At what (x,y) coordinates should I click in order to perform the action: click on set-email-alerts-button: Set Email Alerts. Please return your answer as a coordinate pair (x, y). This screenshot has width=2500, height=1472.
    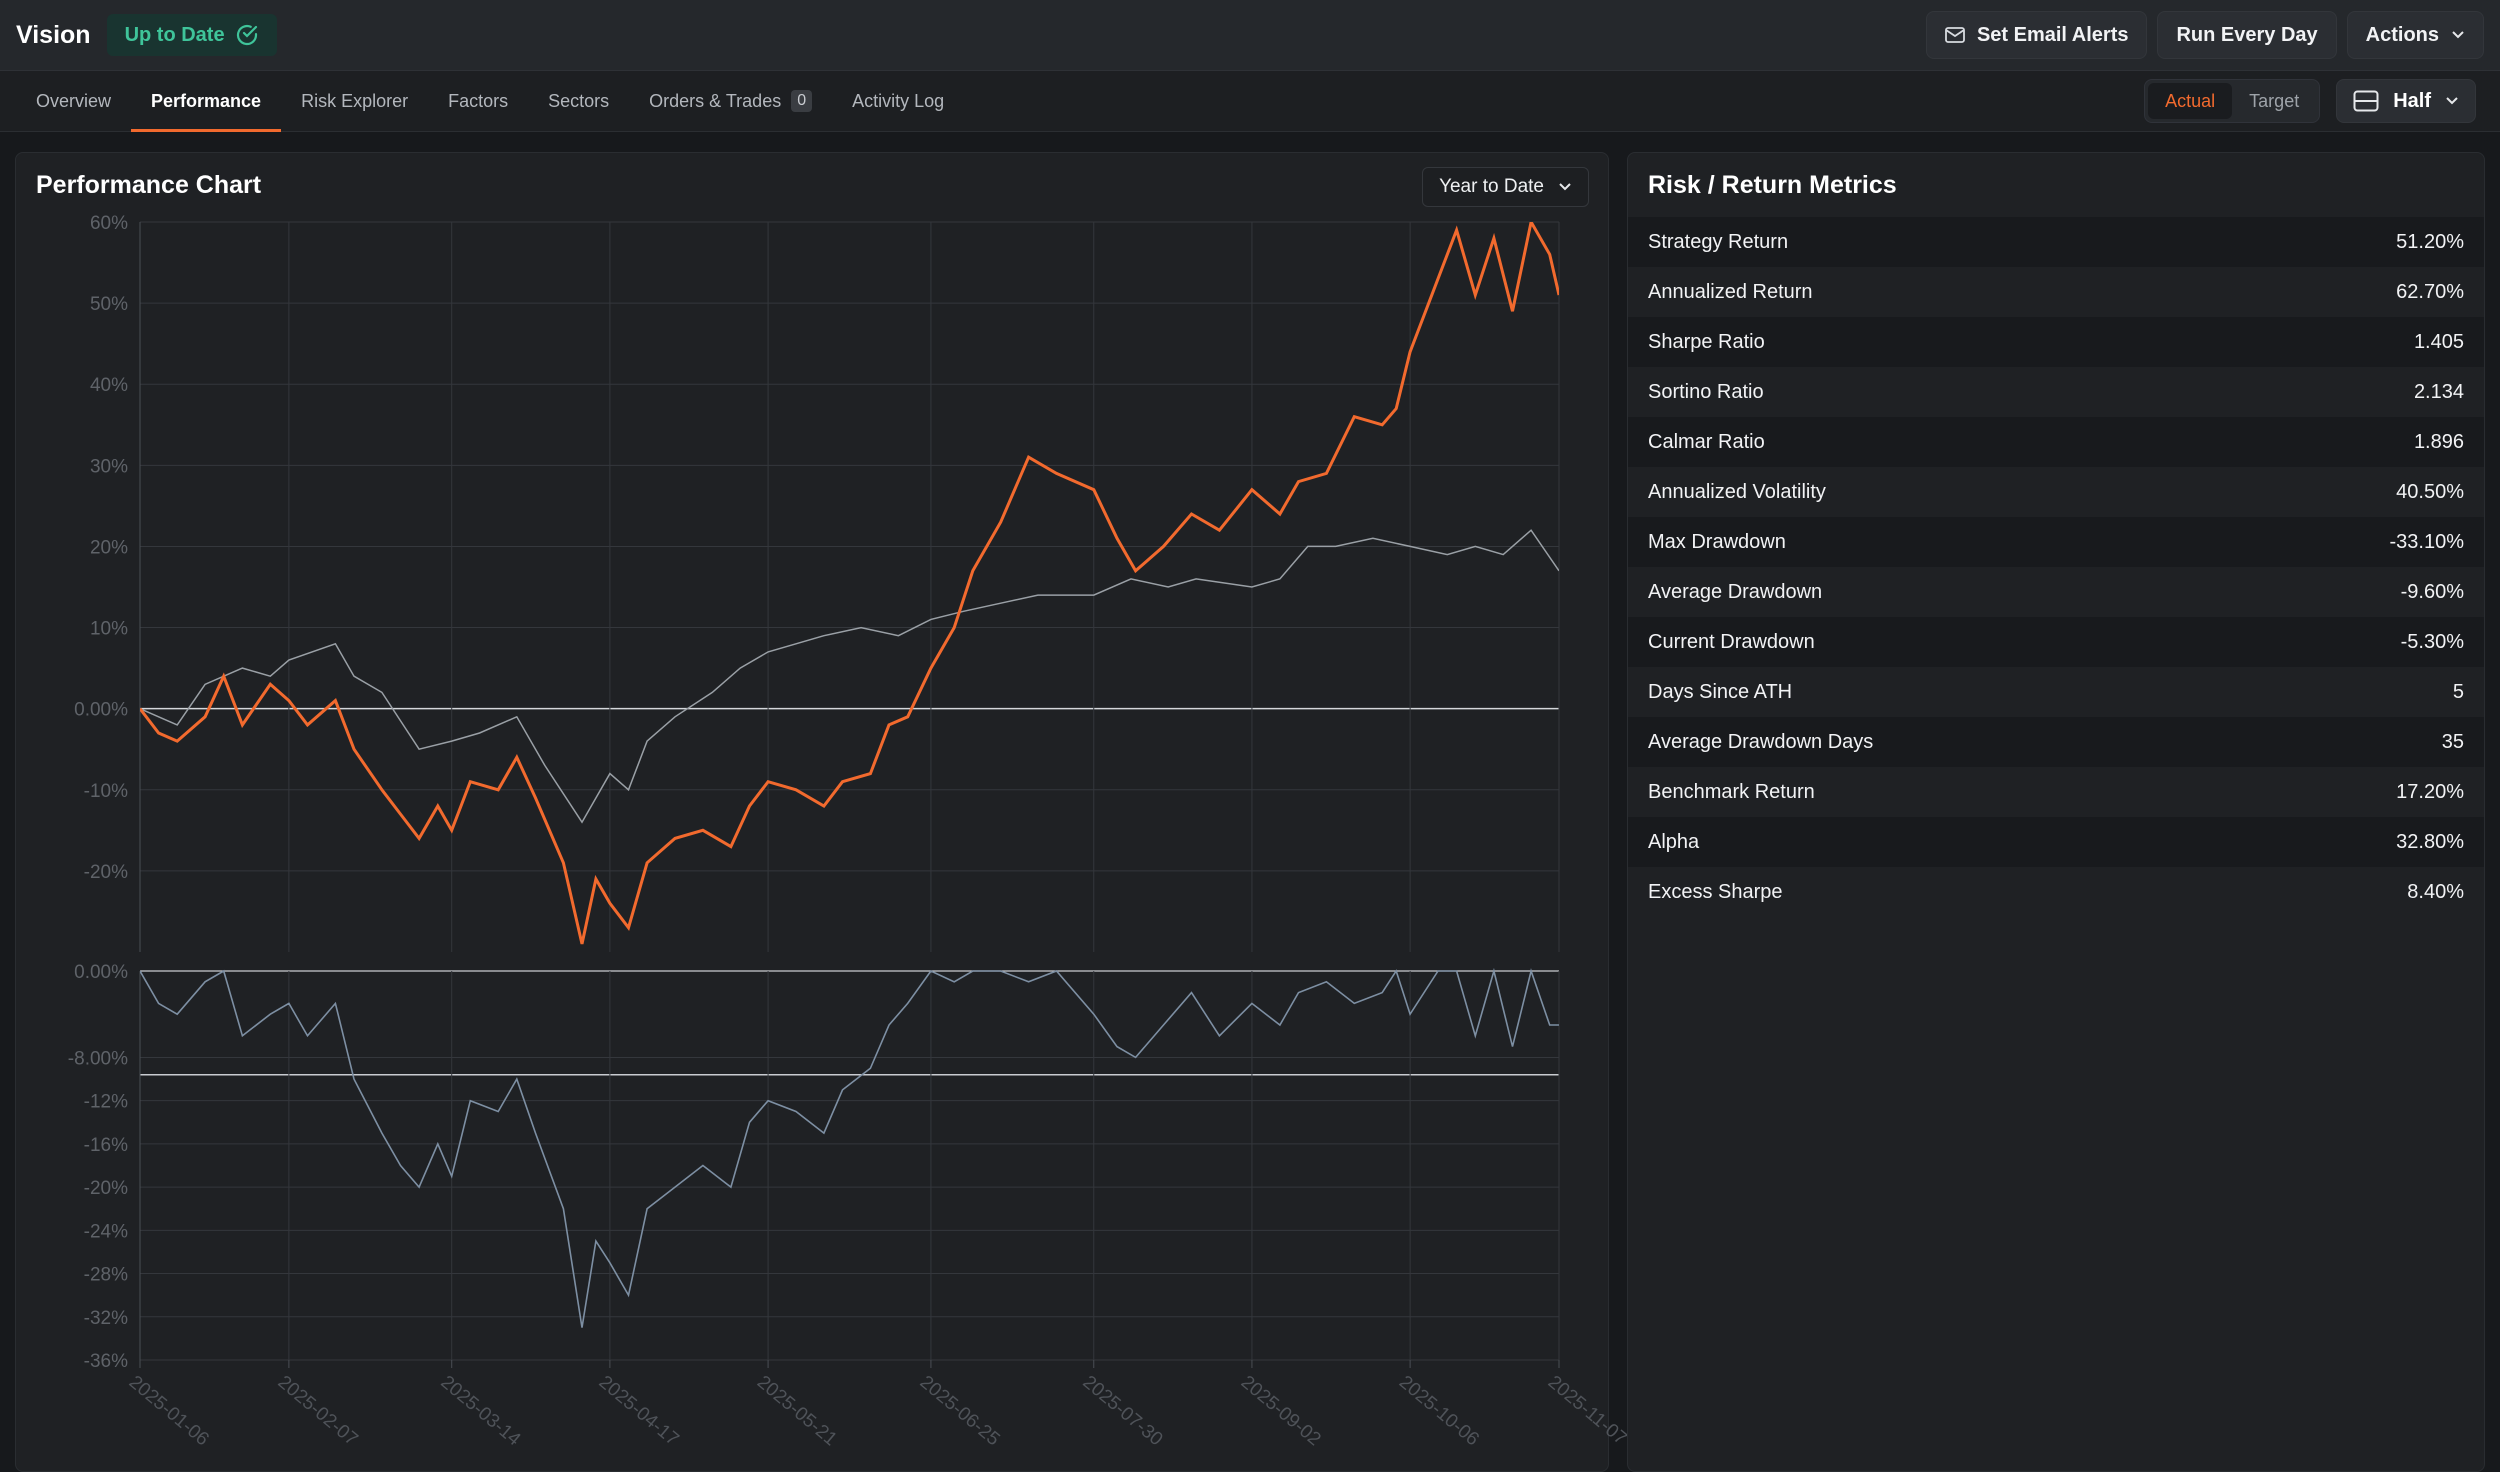
    Looking at the image, I should click on (2036, 35).